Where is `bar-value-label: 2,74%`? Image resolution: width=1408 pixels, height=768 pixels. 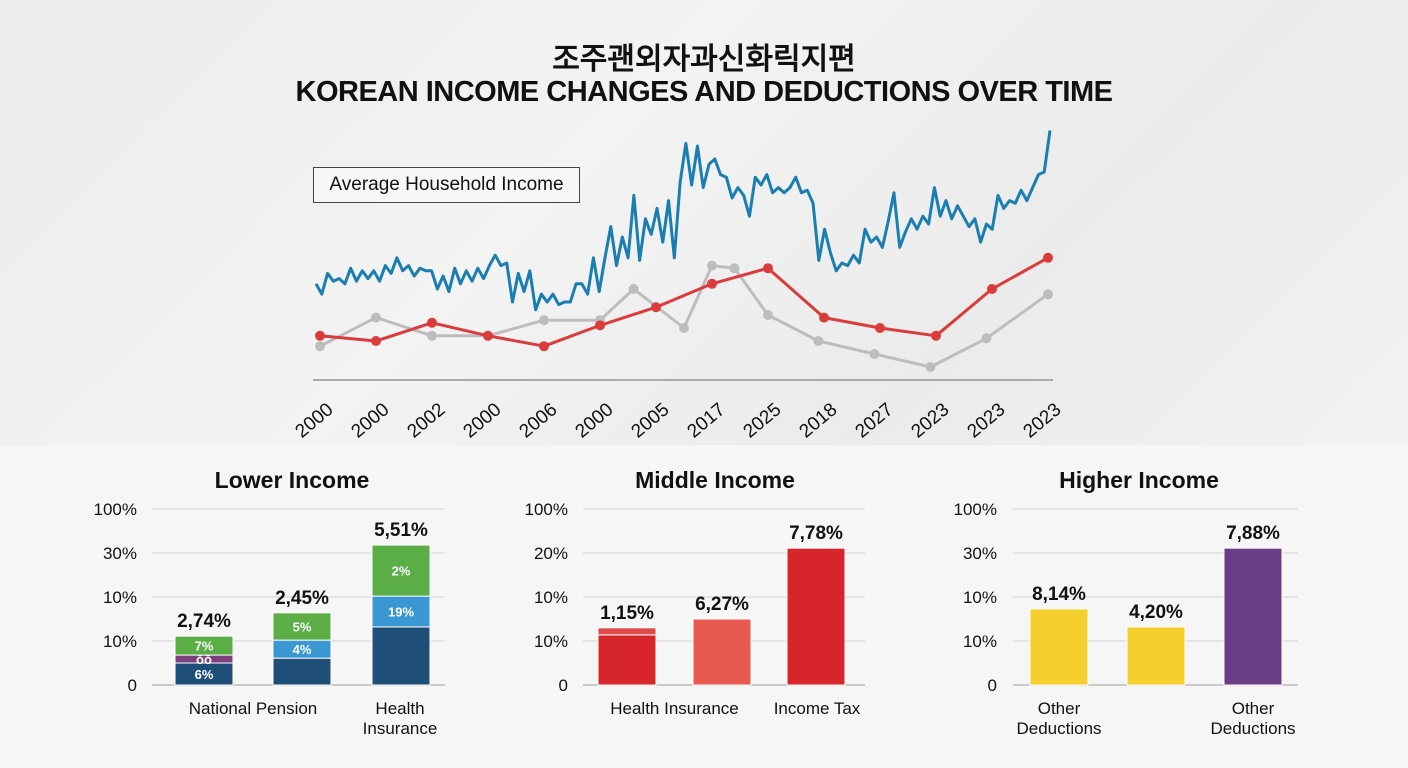
bar-value-label: 2,74% is located at coordinates (204, 621).